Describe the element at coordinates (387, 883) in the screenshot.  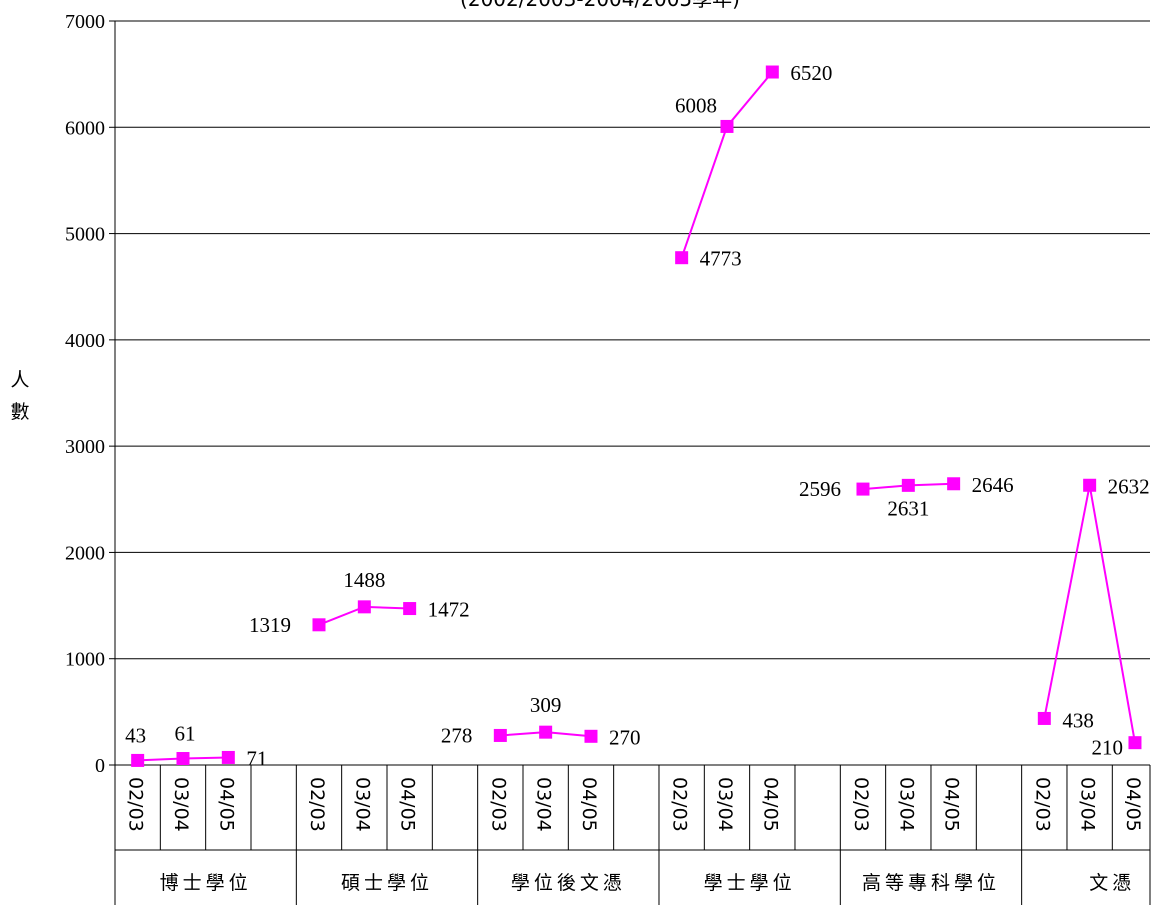
I see `category-label: 碩士學位` at that location.